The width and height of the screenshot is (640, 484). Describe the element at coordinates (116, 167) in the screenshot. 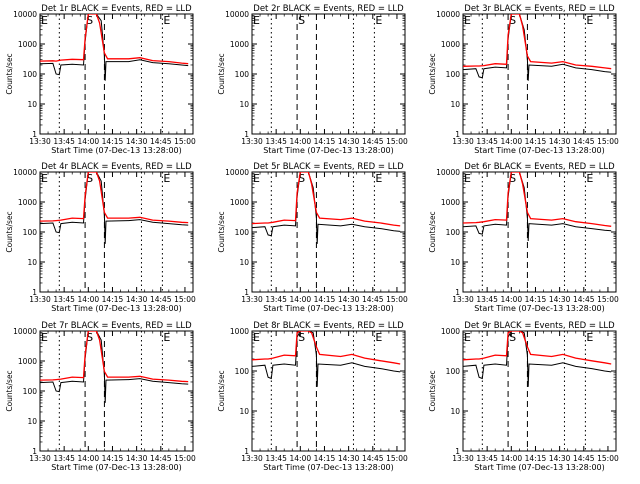

I see `chart-title: Det 4r BLACK = Events, RED = LLD` at that location.